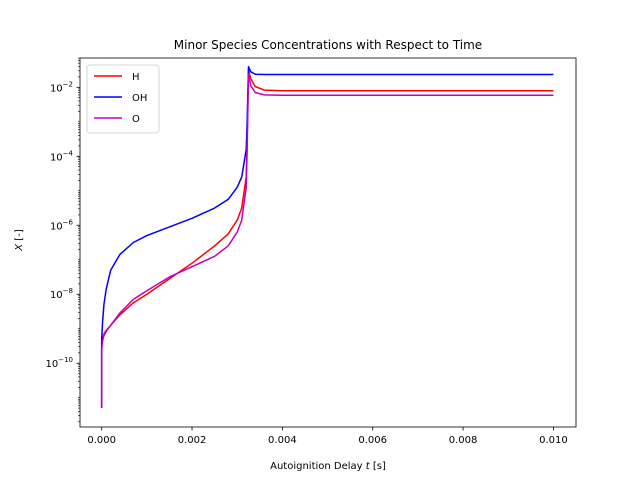 The image size is (640, 480). I want to click on y-axis-label-var: X, so click(19, 247).